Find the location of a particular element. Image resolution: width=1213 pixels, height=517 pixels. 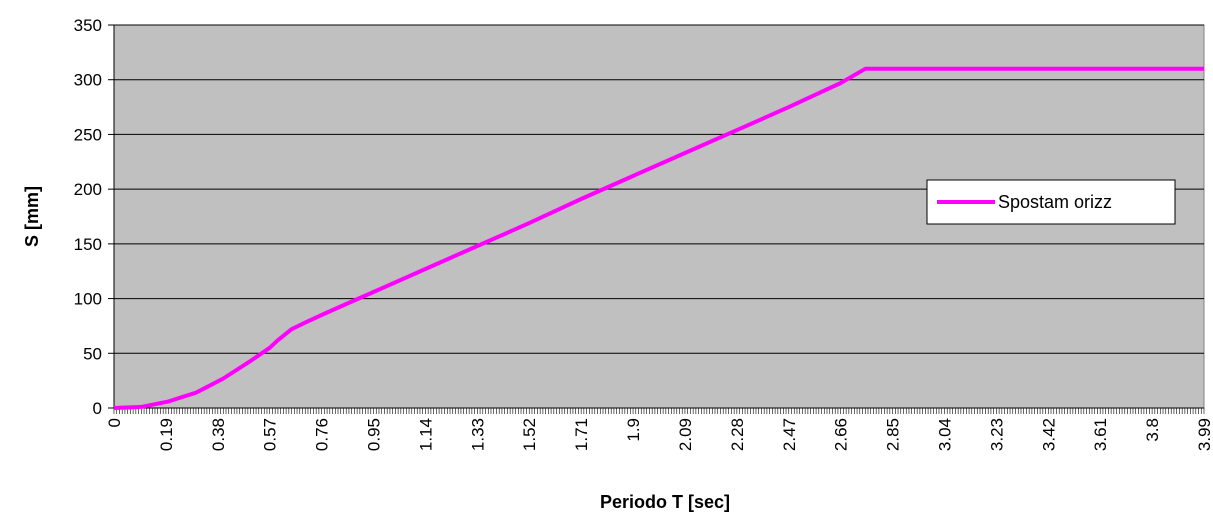

x-tick-label: 0.76 is located at coordinates (322, 434).